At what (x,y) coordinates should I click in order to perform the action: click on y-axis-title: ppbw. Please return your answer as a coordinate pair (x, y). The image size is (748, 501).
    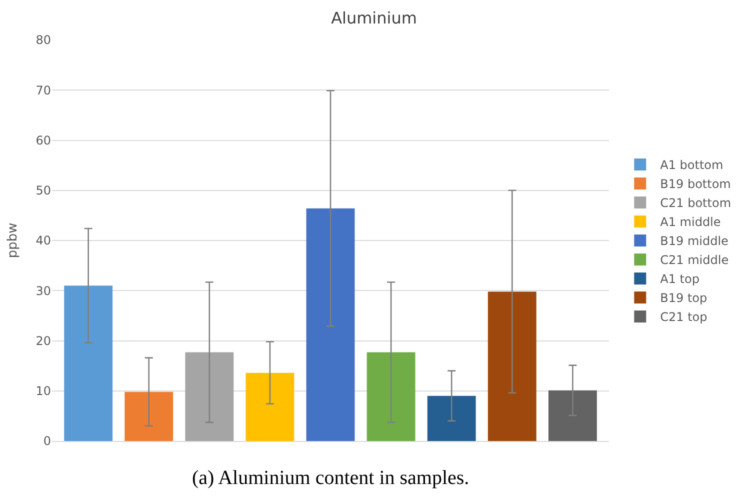
    Looking at the image, I should click on (13, 240).